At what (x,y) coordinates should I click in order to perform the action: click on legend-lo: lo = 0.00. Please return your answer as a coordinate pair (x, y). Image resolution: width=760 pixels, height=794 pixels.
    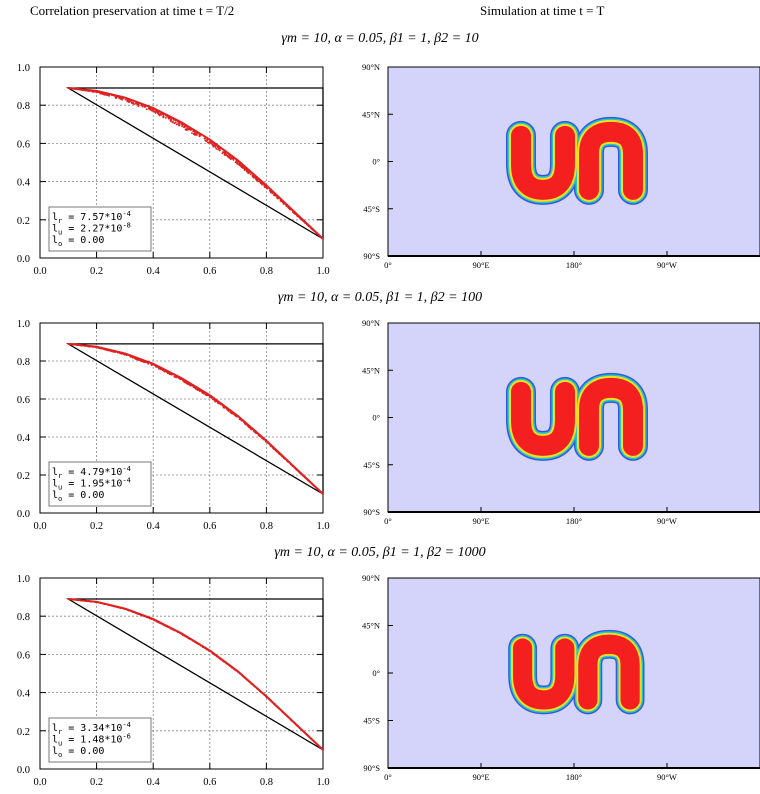
    Looking at the image, I should click on (78, 752).